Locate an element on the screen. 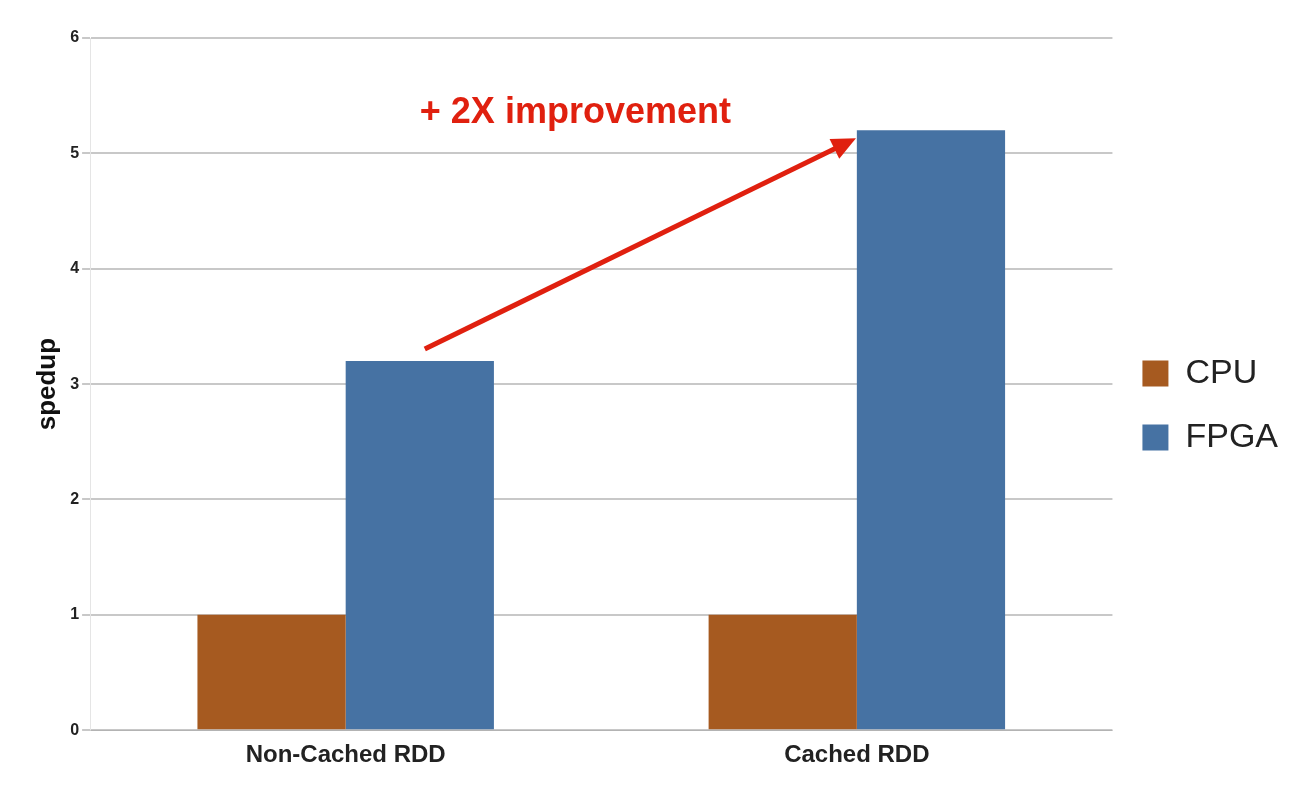 The width and height of the screenshot is (1308, 795). y-tick-label: 0 is located at coordinates (75, 729).